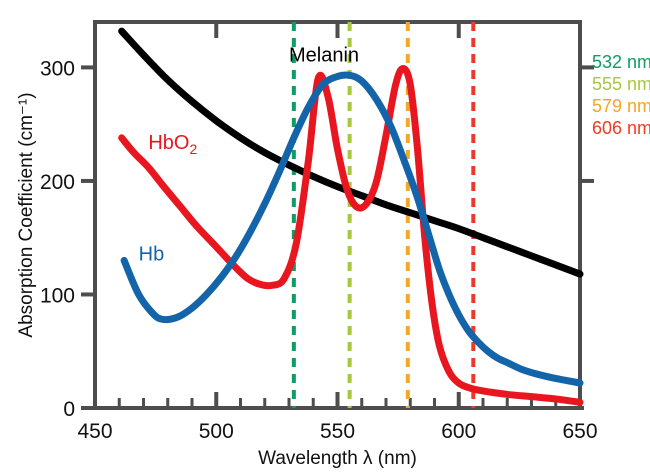 Image resolution: width=650 pixels, height=473 pixels. What do you see at coordinates (621, 128) in the screenshot?
I see `legend-item-606: 606 nm` at bounding box center [621, 128].